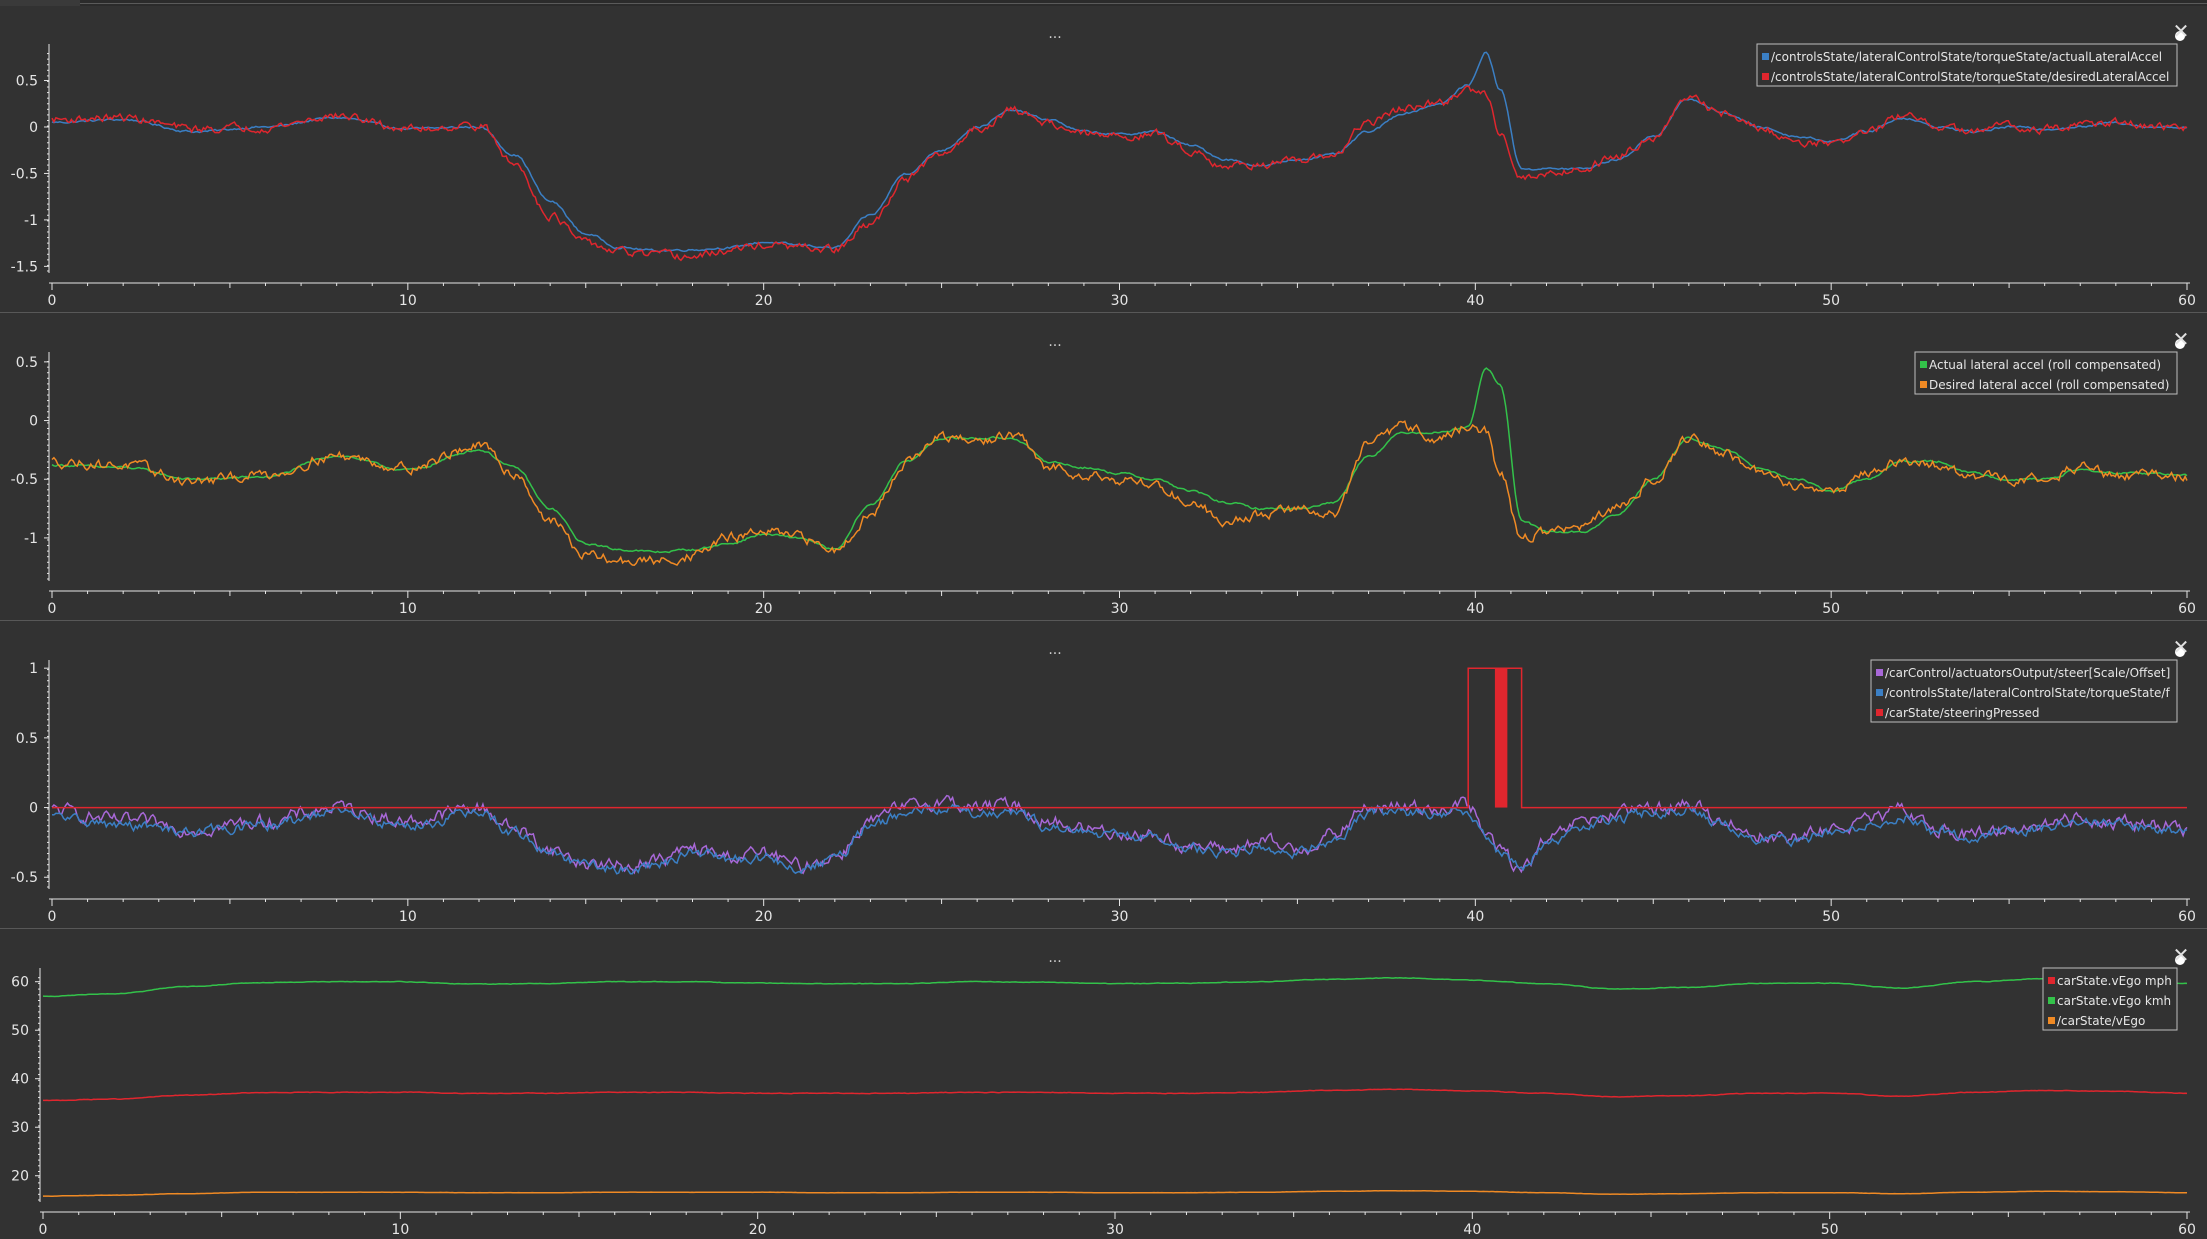 The width and height of the screenshot is (2207, 1239). I want to click on y-tick-label: 20, so click(20, 1177).